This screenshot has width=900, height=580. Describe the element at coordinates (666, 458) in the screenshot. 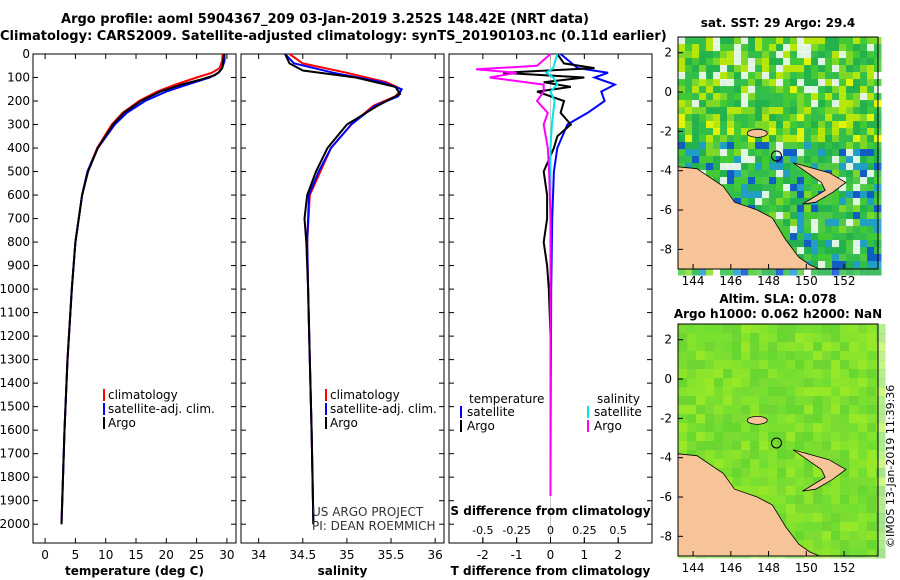

I see `sla-map-ytick-label: -4` at that location.